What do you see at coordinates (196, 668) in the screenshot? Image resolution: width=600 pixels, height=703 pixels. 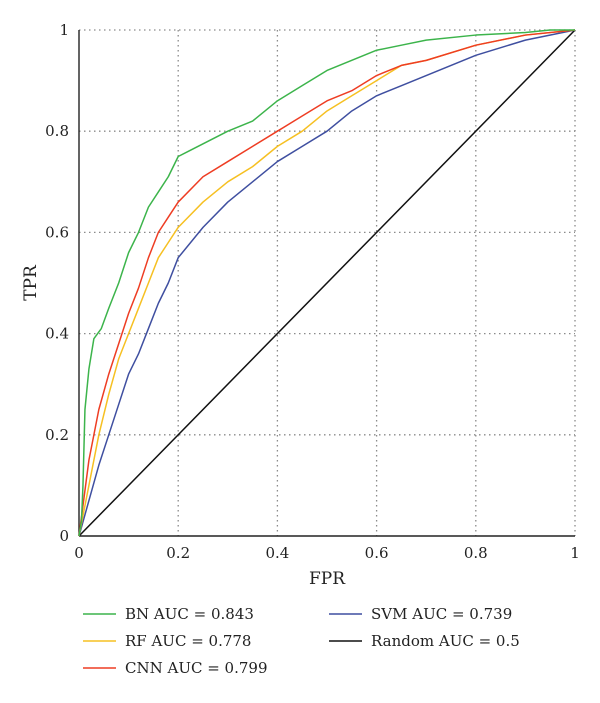 I see `legend-label: CNN AUC = 0.799` at bounding box center [196, 668].